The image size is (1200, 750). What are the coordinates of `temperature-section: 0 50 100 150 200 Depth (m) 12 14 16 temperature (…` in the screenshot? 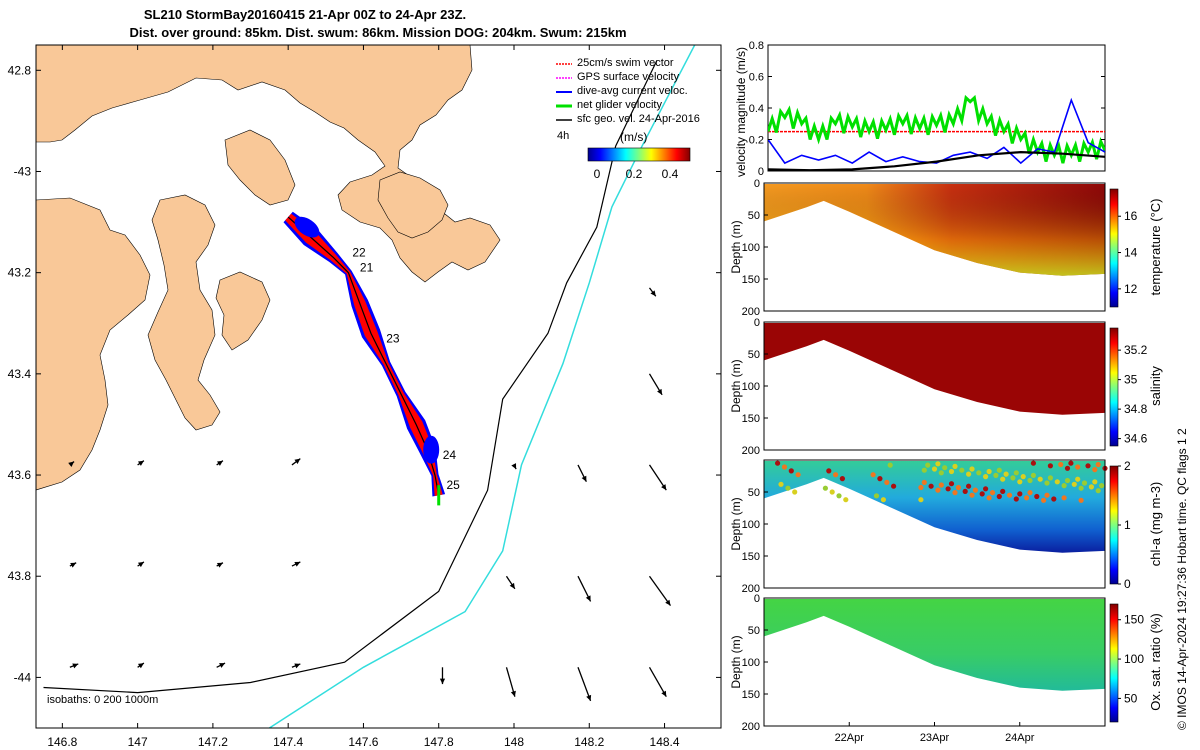 It's located at (946, 248).